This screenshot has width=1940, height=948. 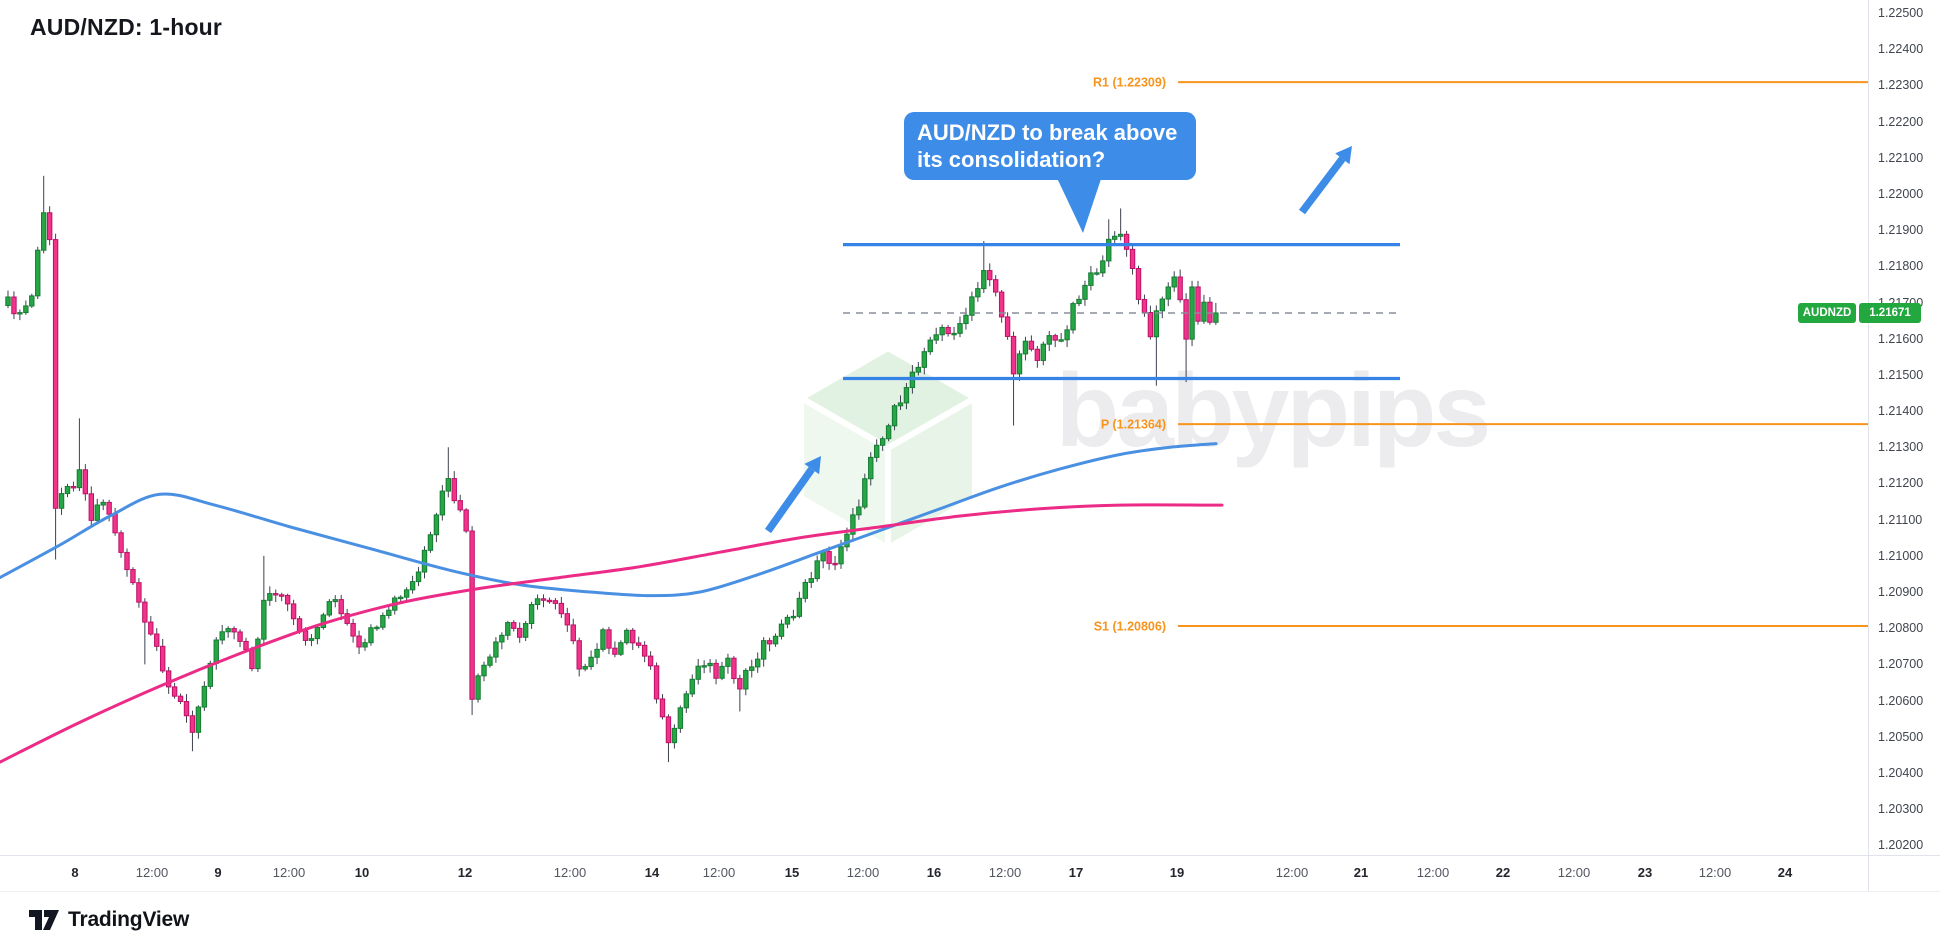 I want to click on price-axis-label: 1.22400, so click(x=1901, y=49).